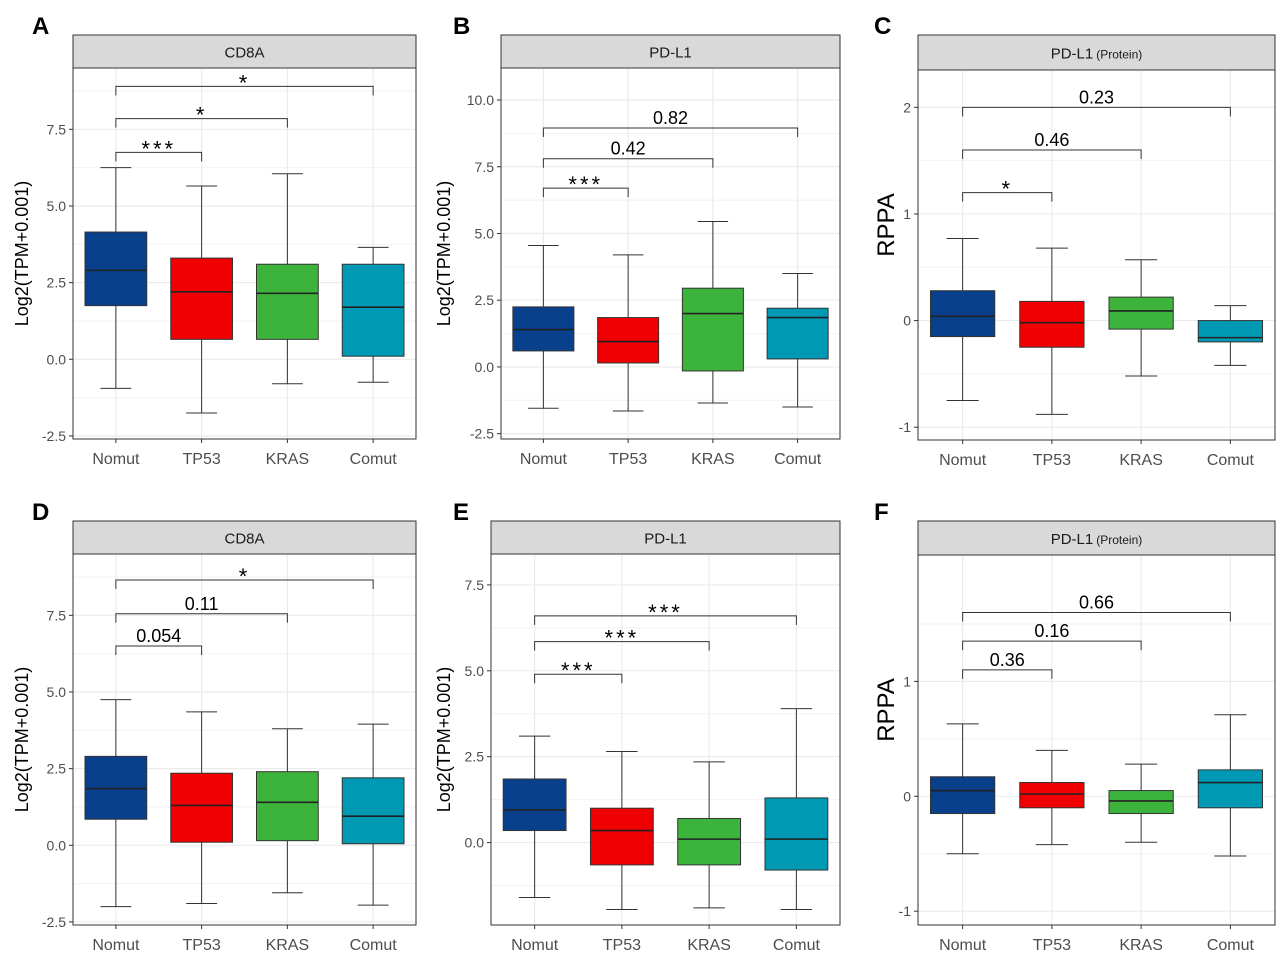 This screenshot has width=1276, height=956. Describe the element at coordinates (485, 167) in the screenshot. I see `y-tick-label-b: 7.5` at that location.